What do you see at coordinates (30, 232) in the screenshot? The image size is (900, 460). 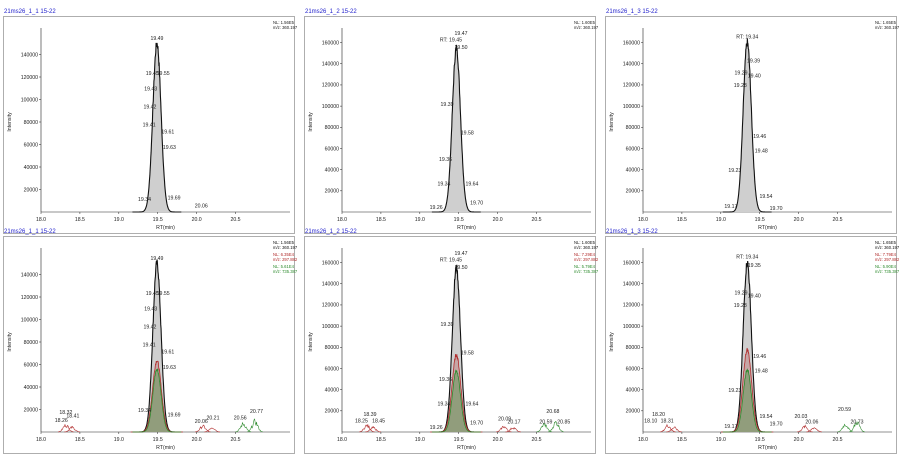 I see `panel-title: 21ms26_1_1 15-22` at bounding box center [30, 232].